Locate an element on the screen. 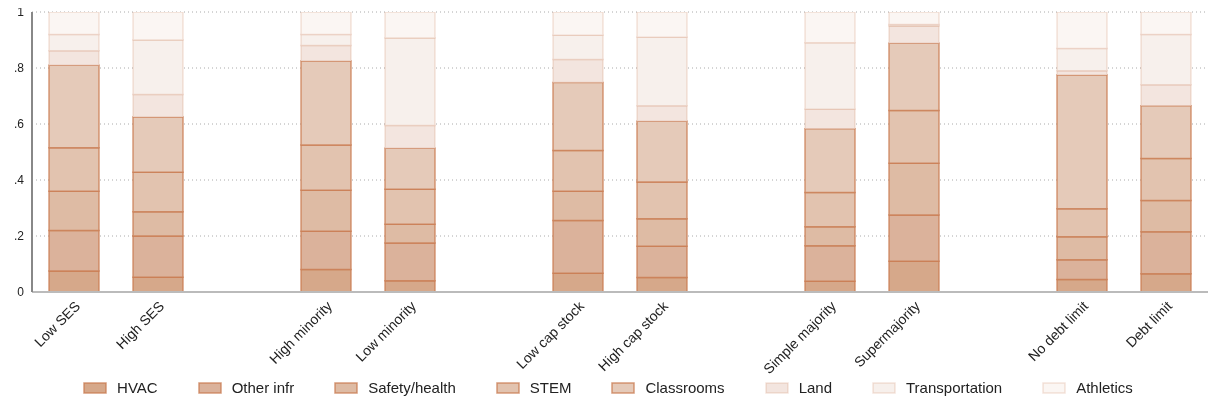  legend-label: STEM is located at coordinates (550, 387).